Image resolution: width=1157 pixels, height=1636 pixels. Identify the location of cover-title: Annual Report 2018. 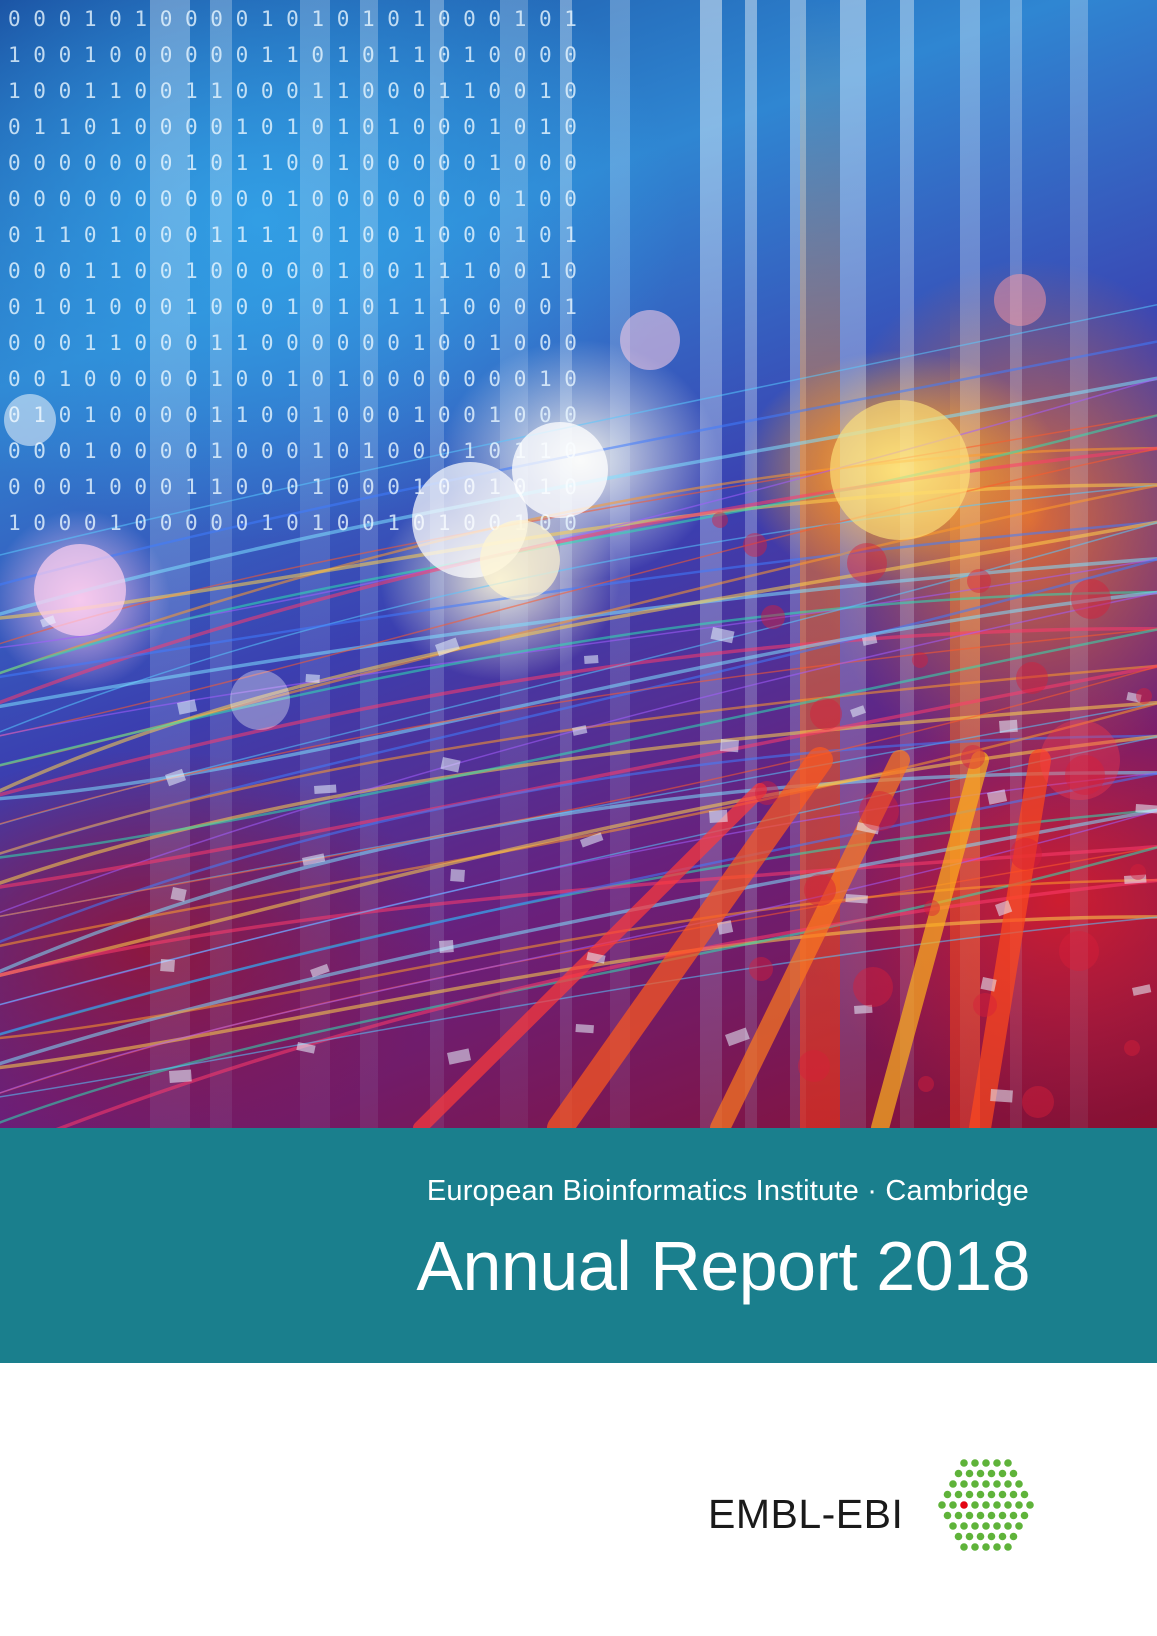
(723, 1266).